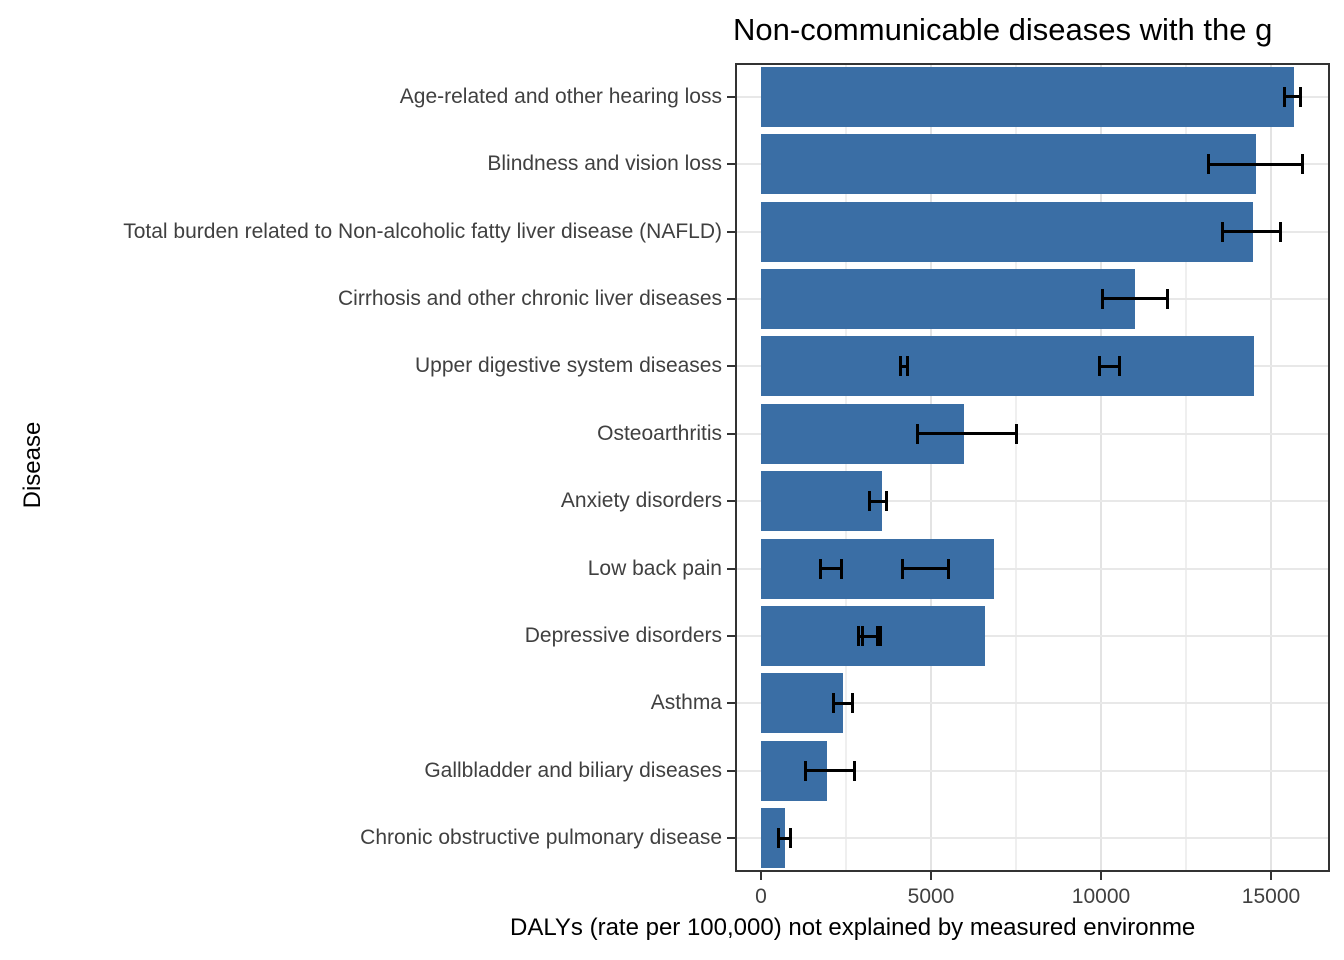  What do you see at coordinates (1003, 29) in the screenshot?
I see `chart-title: Non-communicable diseases with the g` at bounding box center [1003, 29].